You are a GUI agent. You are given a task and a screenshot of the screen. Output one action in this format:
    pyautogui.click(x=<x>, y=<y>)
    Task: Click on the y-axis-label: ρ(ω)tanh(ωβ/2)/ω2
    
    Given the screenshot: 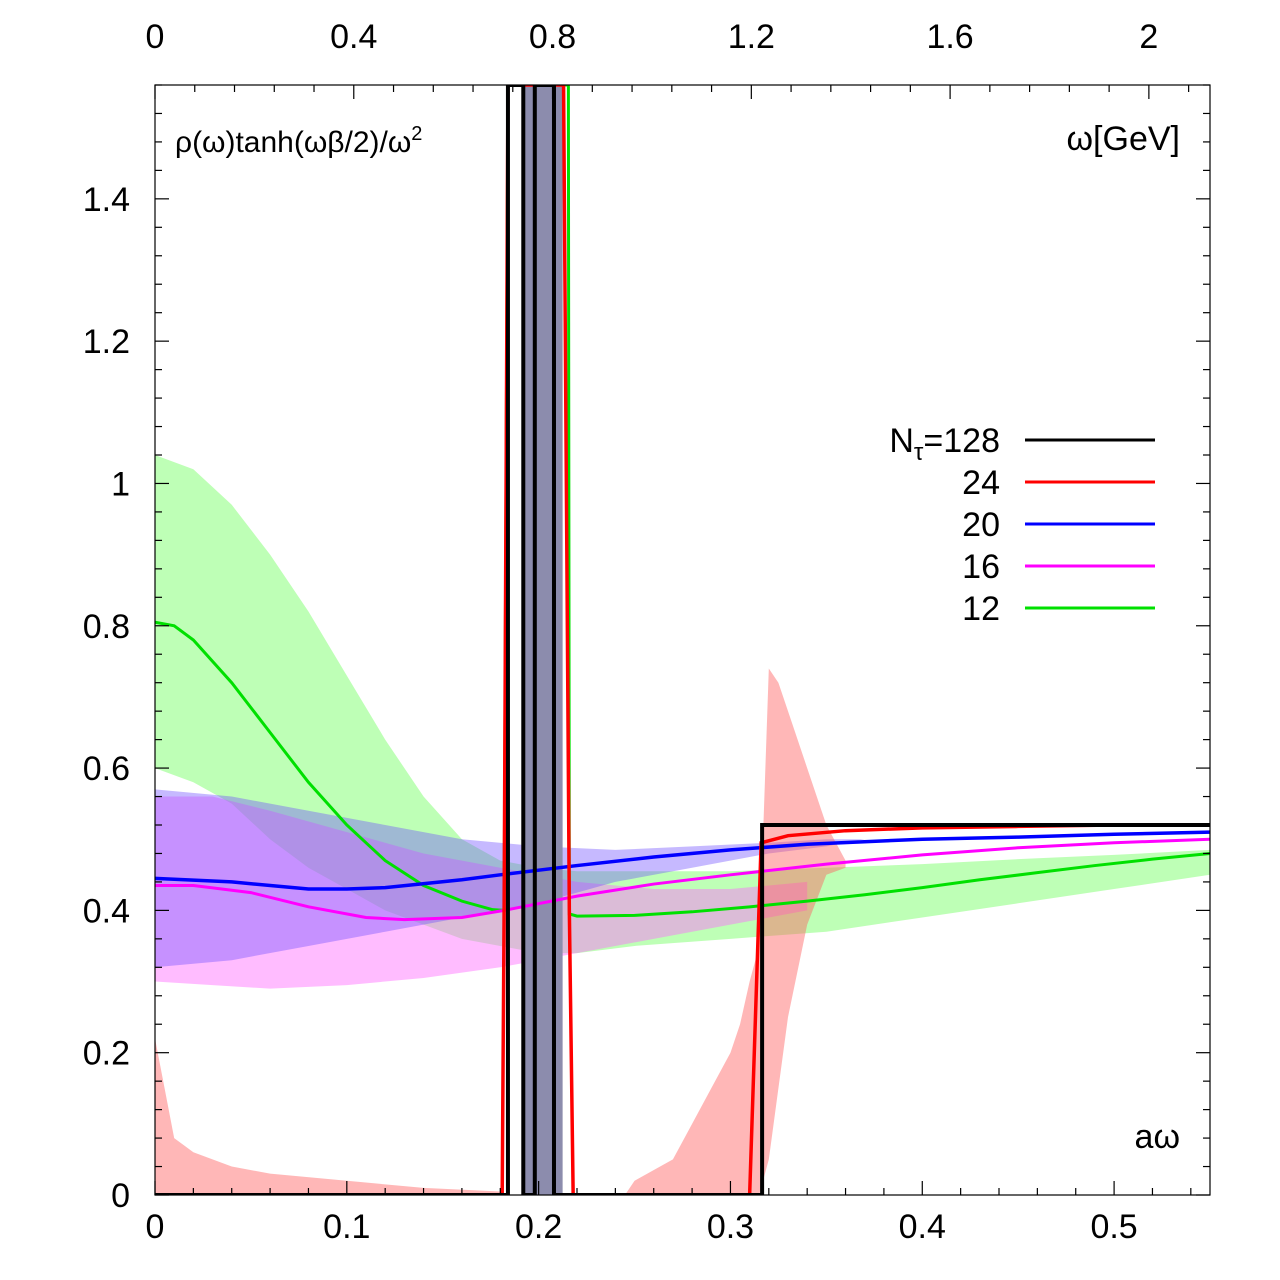 What is the action you would take?
    pyautogui.click(x=298, y=141)
    